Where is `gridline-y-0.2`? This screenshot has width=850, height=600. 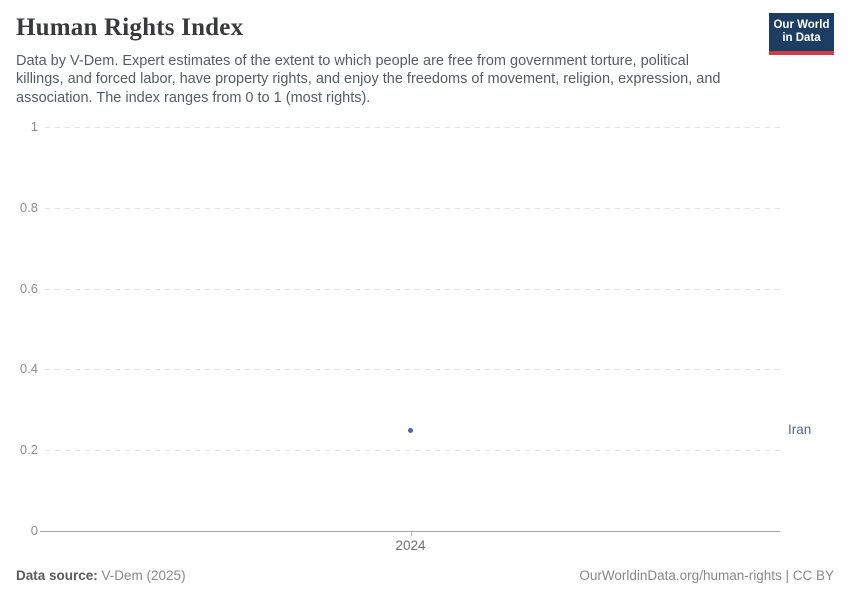 gridline-y-0.2 is located at coordinates (412, 451).